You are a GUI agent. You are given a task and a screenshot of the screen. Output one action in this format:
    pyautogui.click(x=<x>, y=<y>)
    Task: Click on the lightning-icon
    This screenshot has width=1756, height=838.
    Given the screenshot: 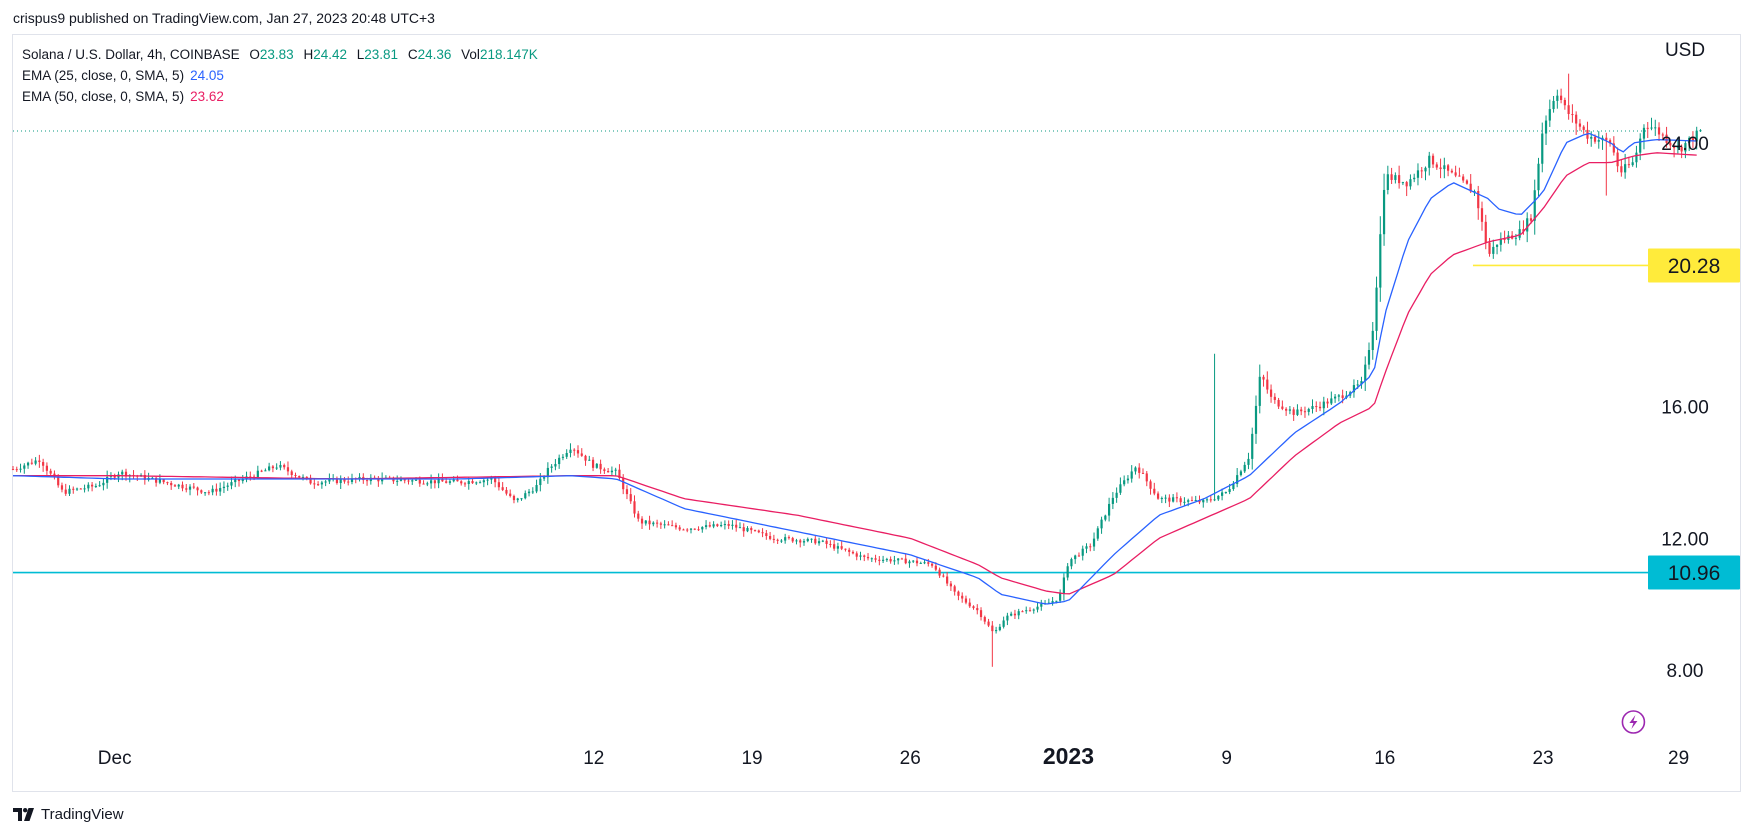 What is the action you would take?
    pyautogui.click(x=1633, y=722)
    